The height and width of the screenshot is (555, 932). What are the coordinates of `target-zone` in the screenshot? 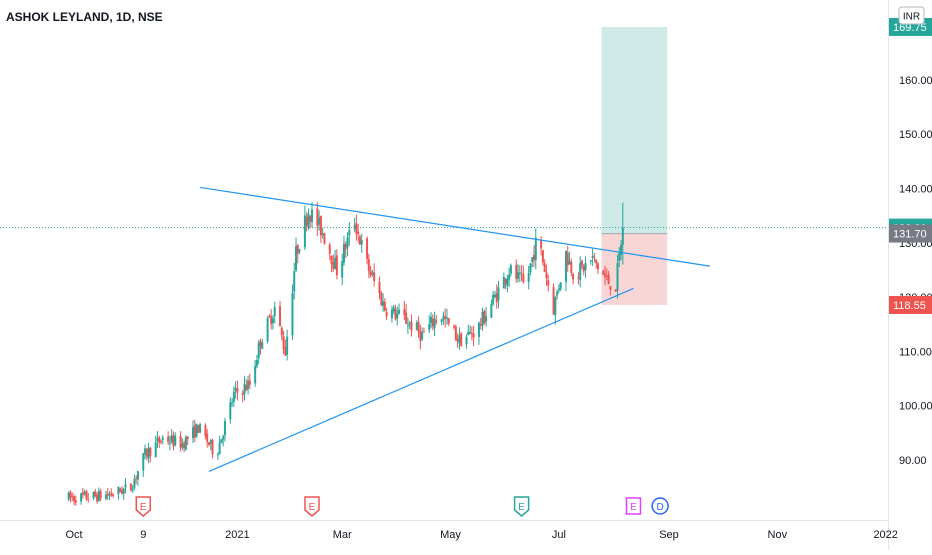 It's located at (634, 130).